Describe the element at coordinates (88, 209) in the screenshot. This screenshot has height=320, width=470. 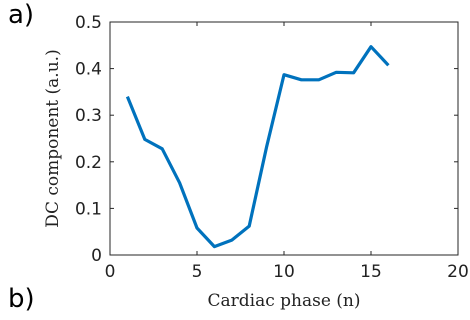
I see `y-tick-label: 0.1` at that location.